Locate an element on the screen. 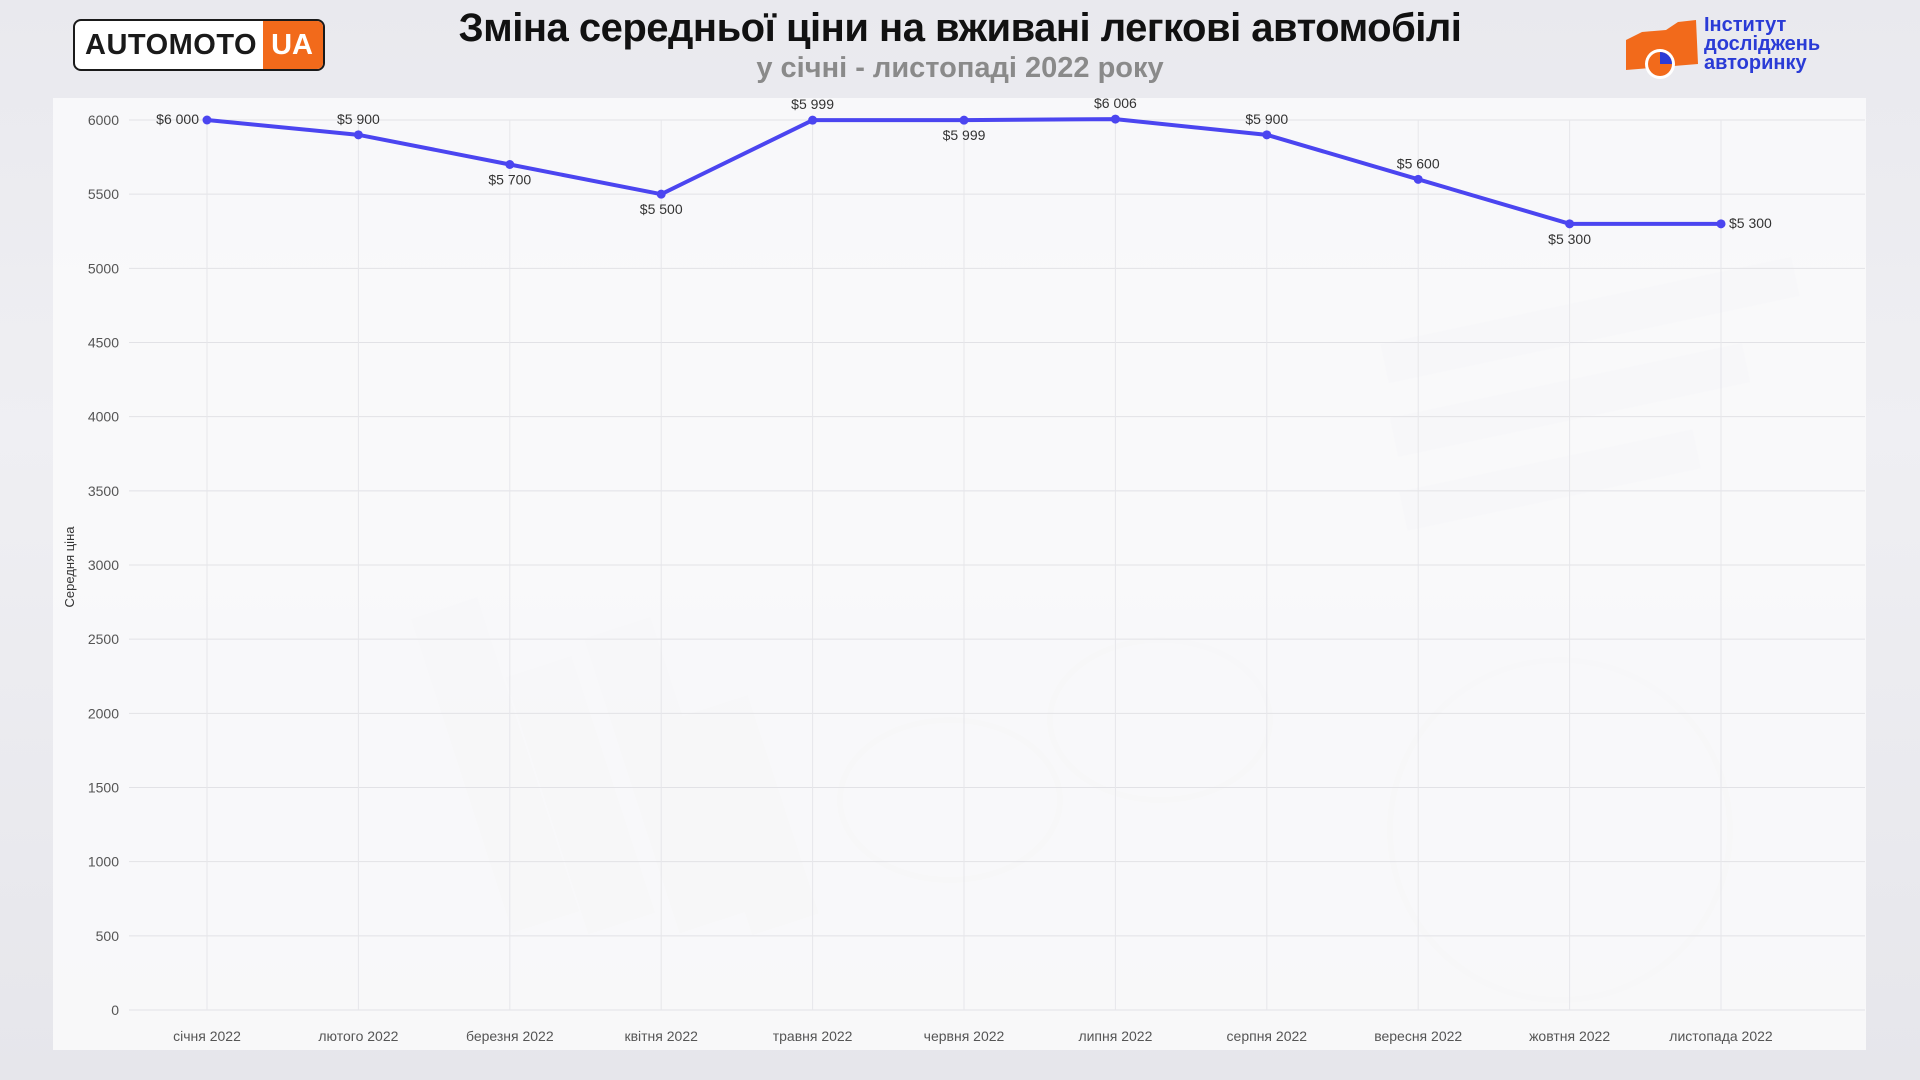 The width and height of the screenshot is (1920, 1080). x-tick-label: липня 2022 is located at coordinates (1115, 1036).